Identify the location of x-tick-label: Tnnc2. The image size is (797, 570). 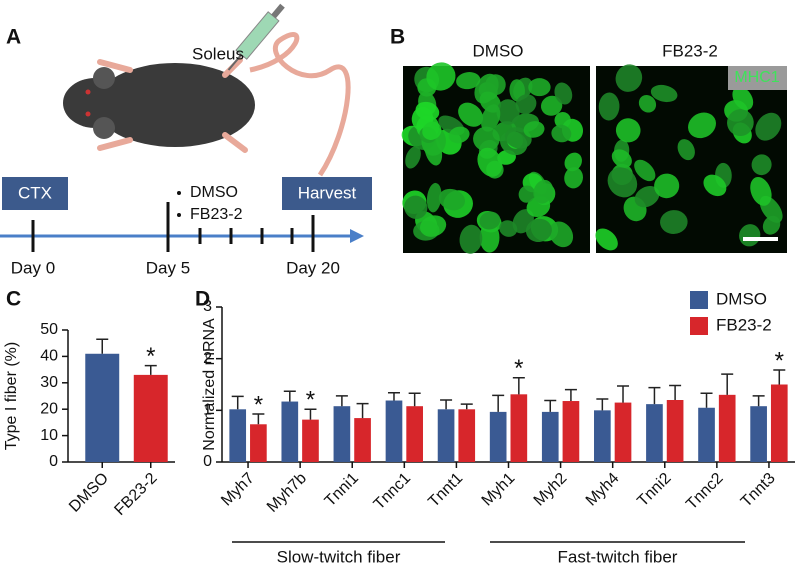
(705, 492).